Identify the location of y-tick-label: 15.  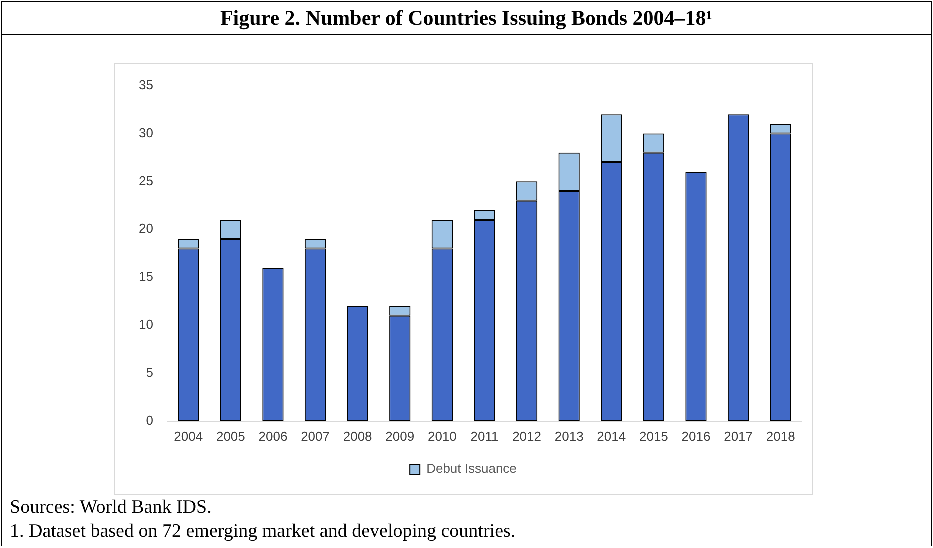
(146, 276).